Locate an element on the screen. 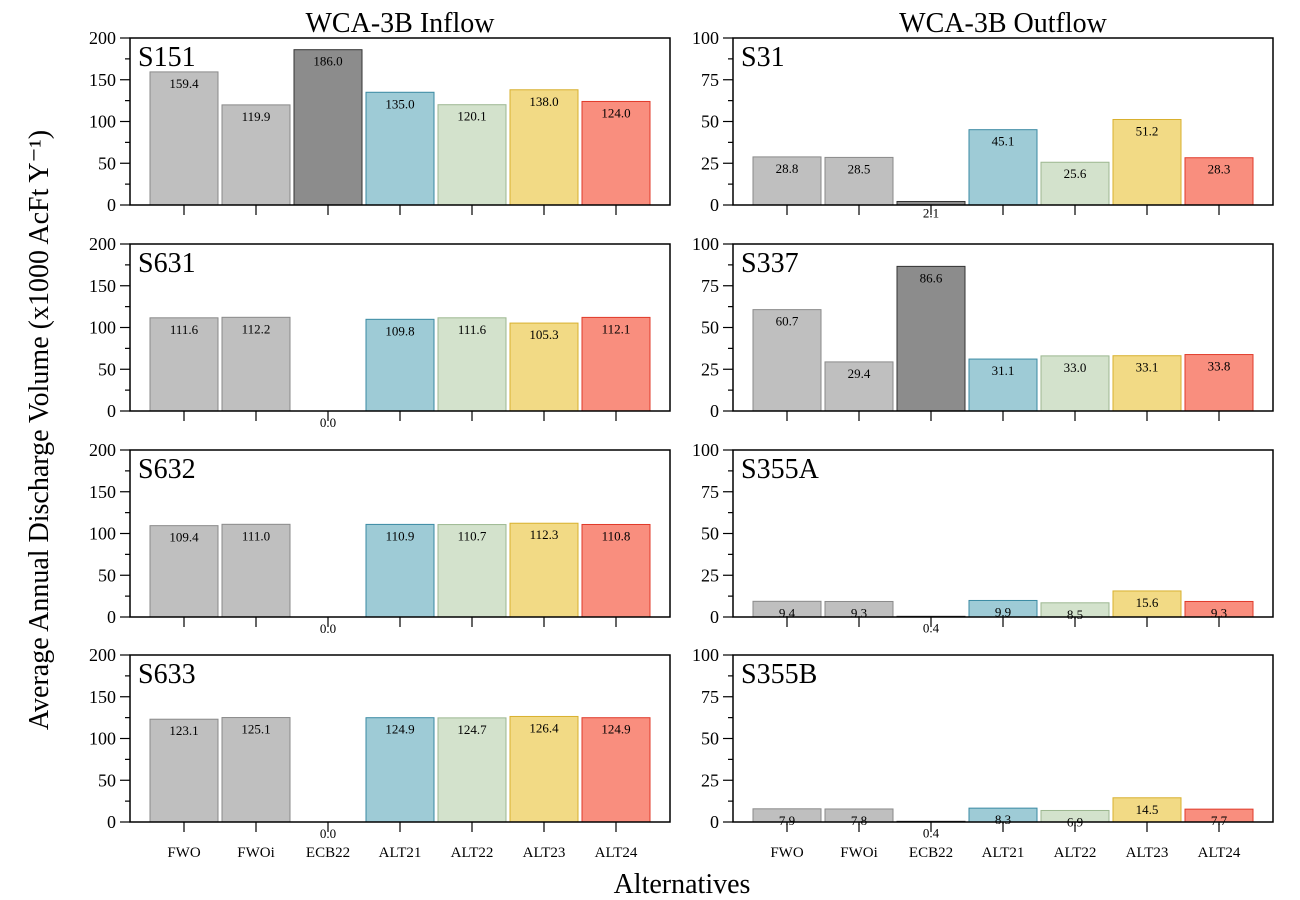  bar-value-label: 109.4 is located at coordinates (184, 537).